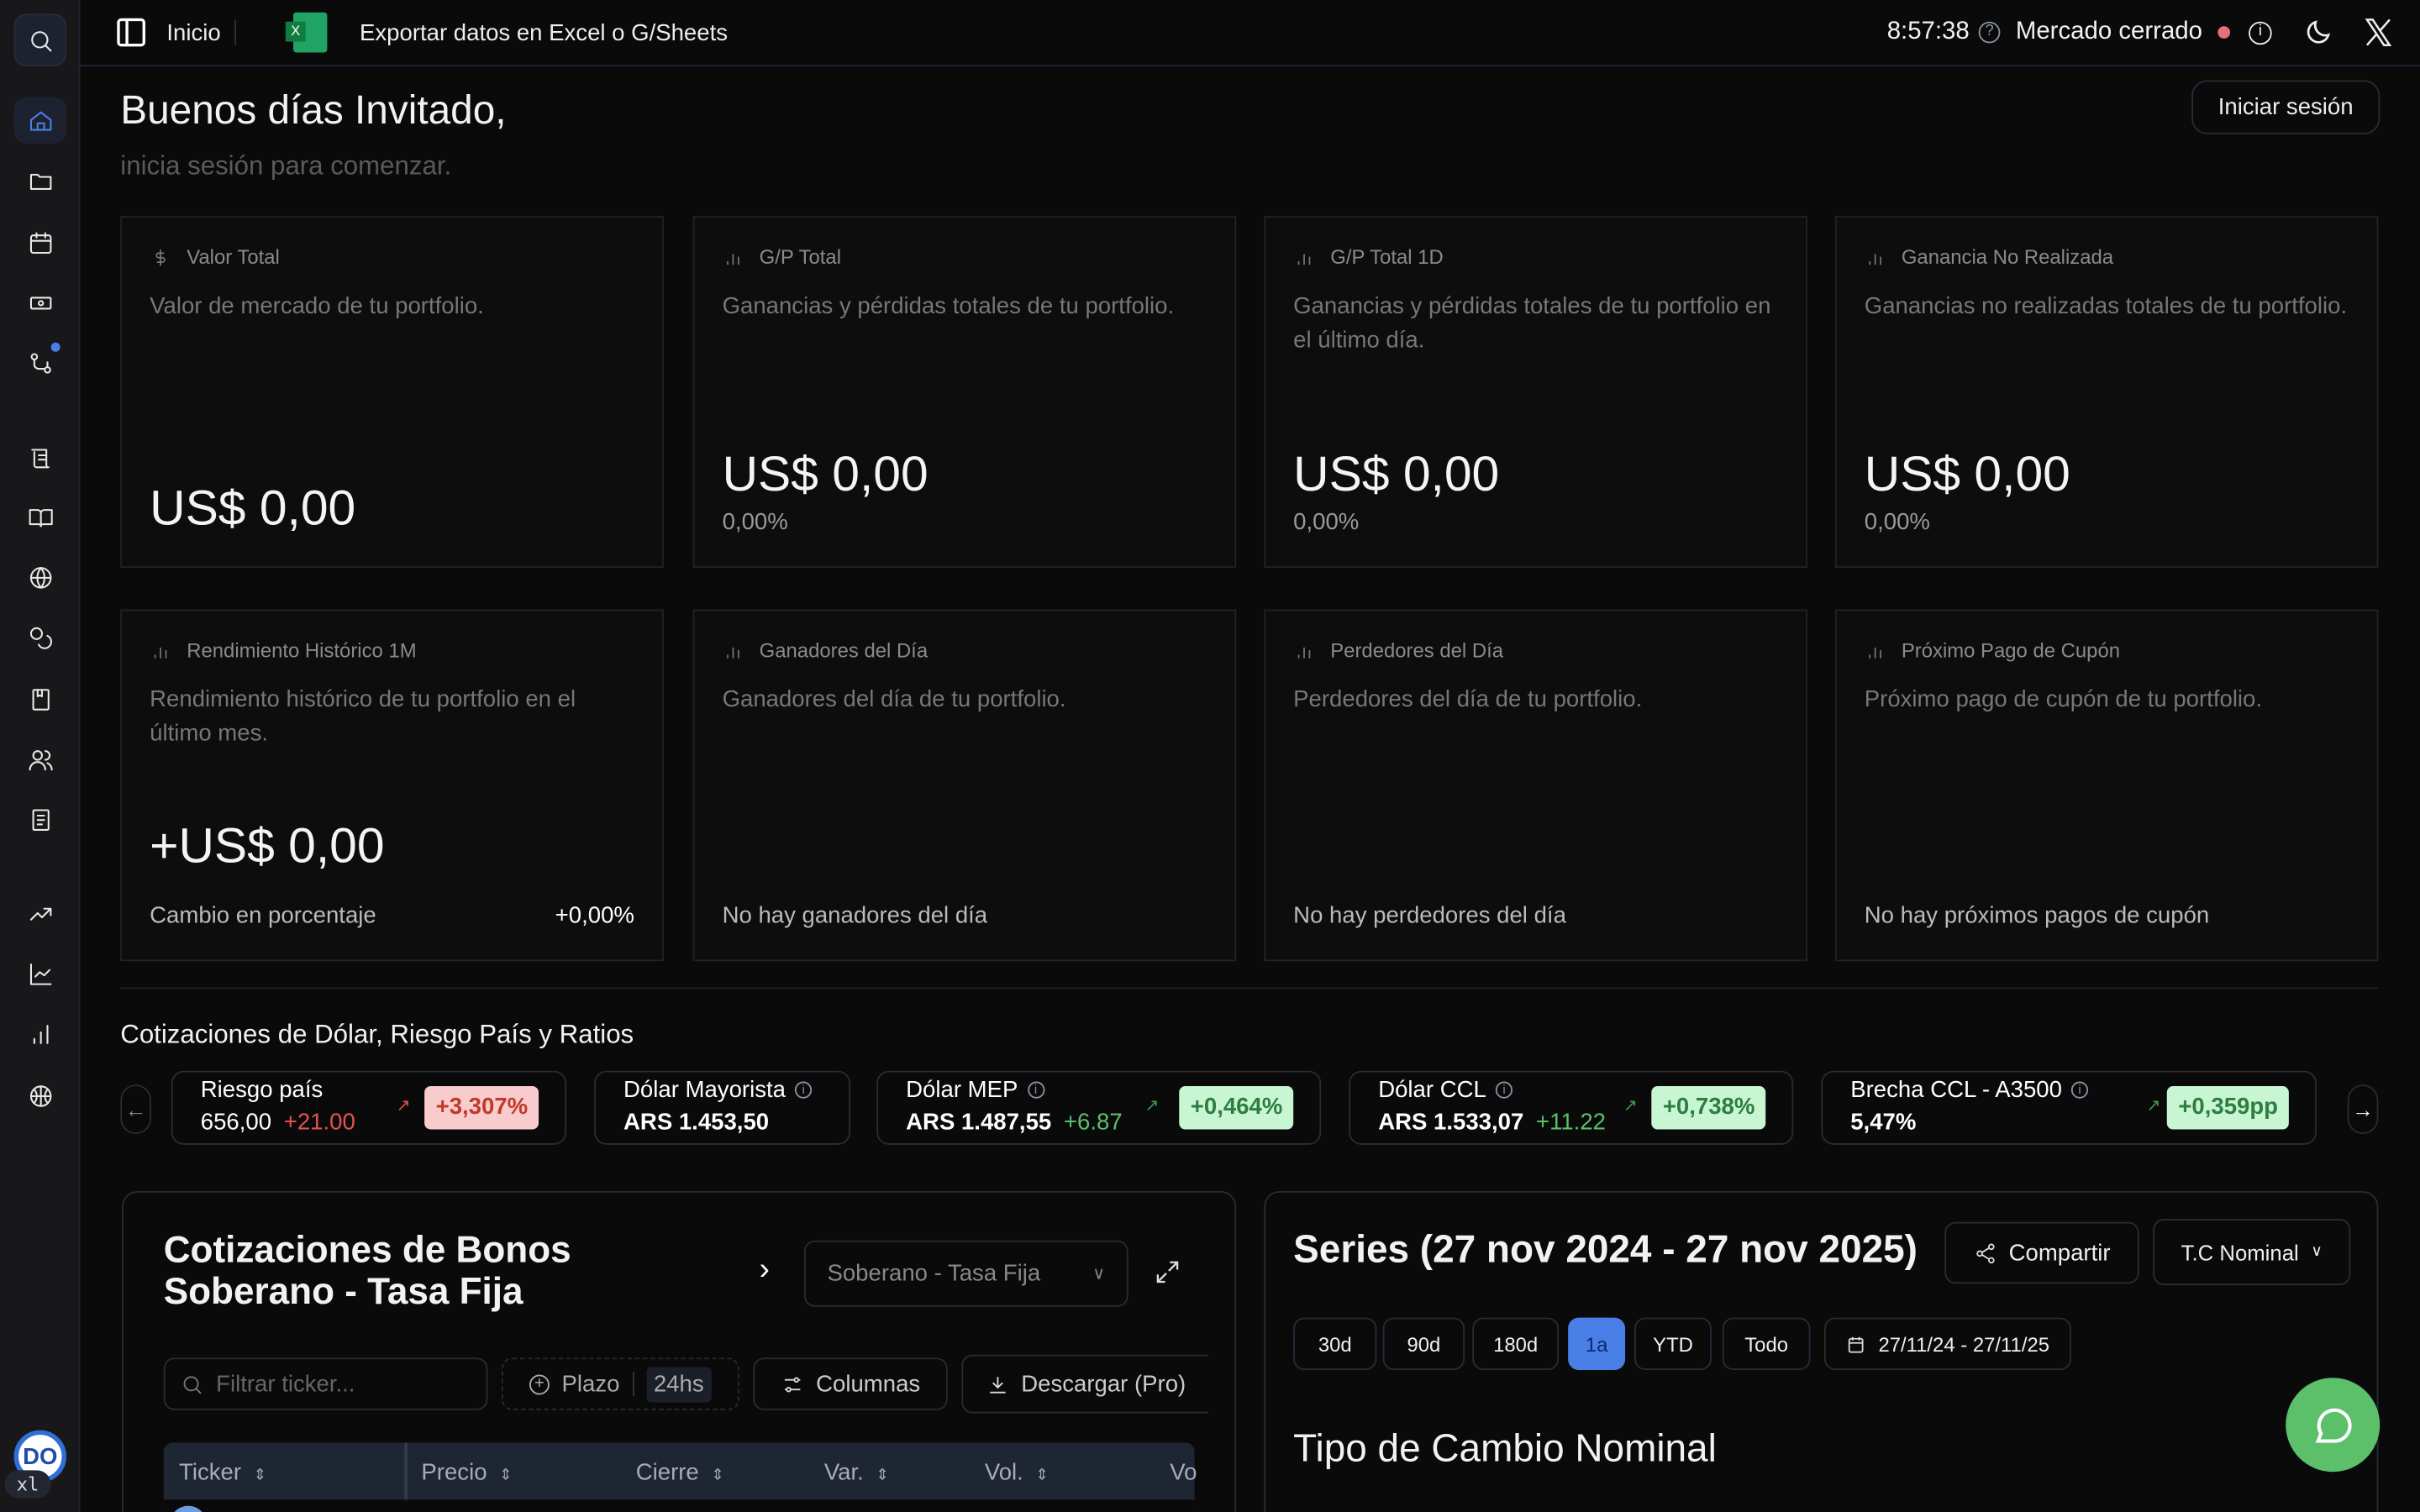 The image size is (2420, 1512). What do you see at coordinates (40, 1096) in the screenshot?
I see `basketball-icon` at bounding box center [40, 1096].